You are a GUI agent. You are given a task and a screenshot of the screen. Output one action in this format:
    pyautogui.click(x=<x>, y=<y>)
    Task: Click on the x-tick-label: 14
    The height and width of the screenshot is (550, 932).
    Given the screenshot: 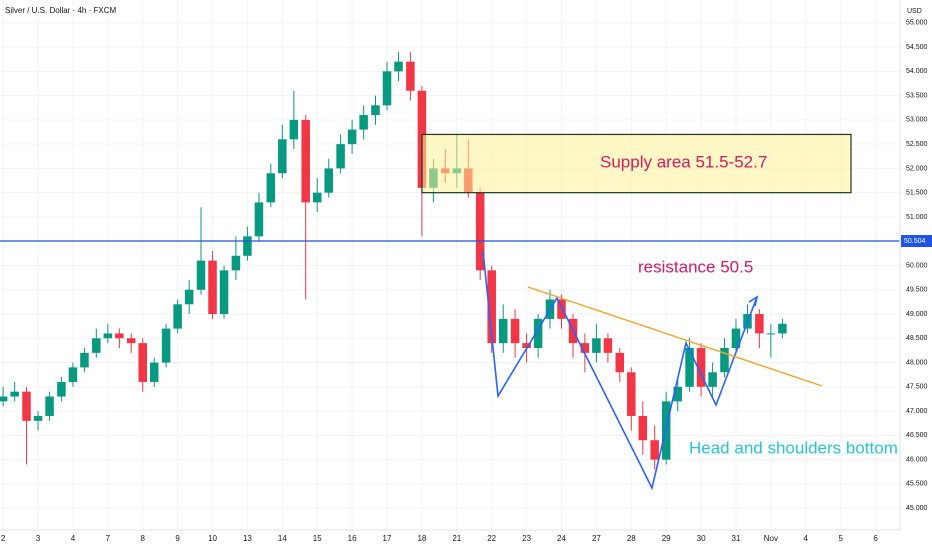 What is the action you would take?
    pyautogui.click(x=282, y=538)
    